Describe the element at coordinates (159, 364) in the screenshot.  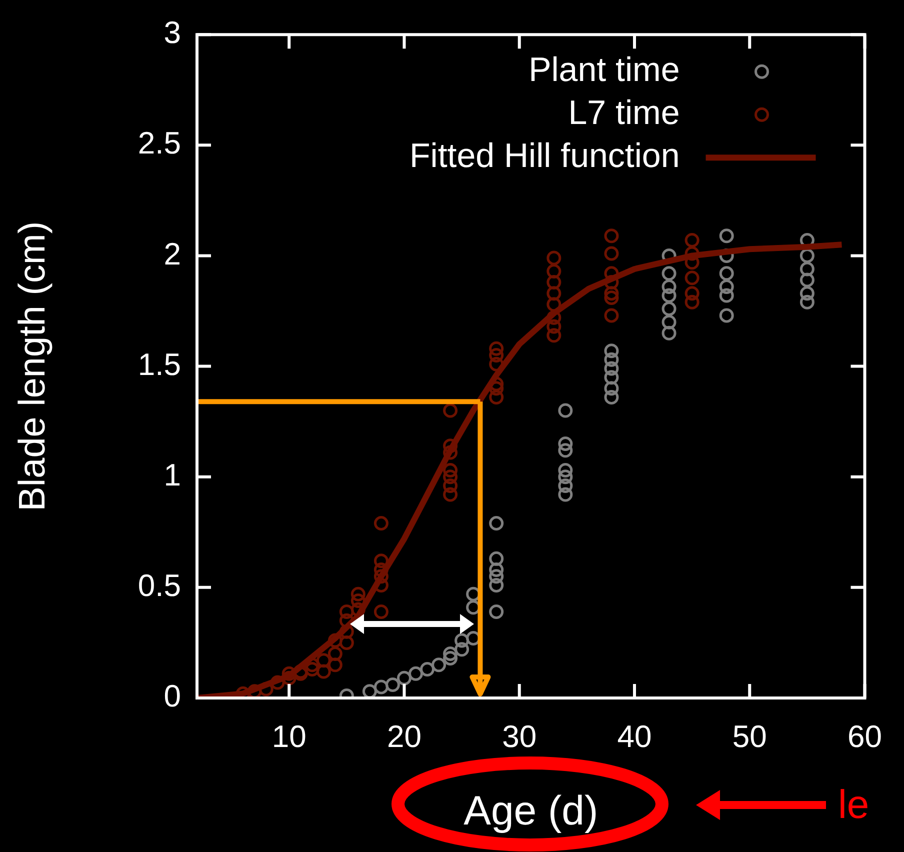
I see `y-tick-label: 1.5` at that location.